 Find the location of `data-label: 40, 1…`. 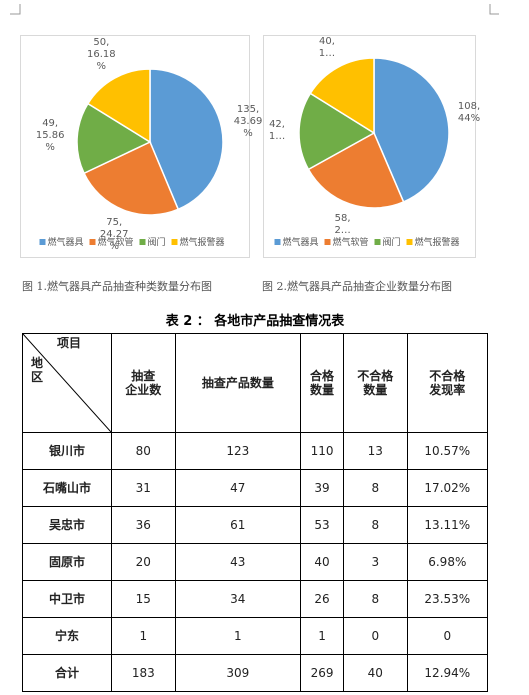

data-label: 40, 1… is located at coordinates (327, 48).